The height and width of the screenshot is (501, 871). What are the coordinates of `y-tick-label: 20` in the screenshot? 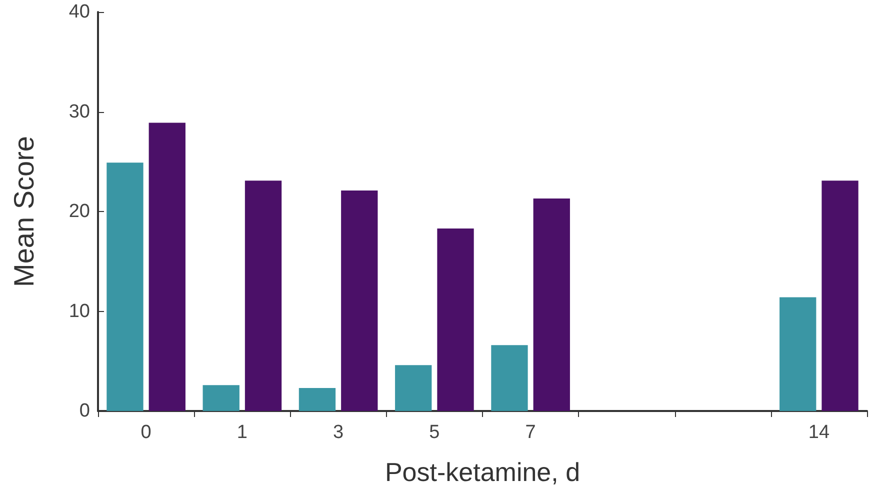 It's located at (79, 211).